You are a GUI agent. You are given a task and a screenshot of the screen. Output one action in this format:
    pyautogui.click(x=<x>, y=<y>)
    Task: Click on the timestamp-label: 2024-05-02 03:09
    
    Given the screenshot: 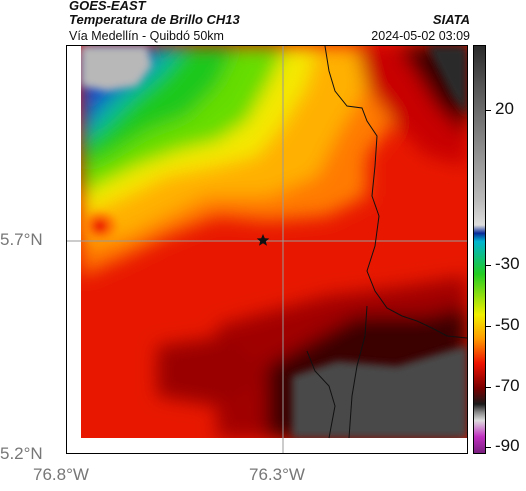 What is the action you would take?
    pyautogui.click(x=420, y=36)
    